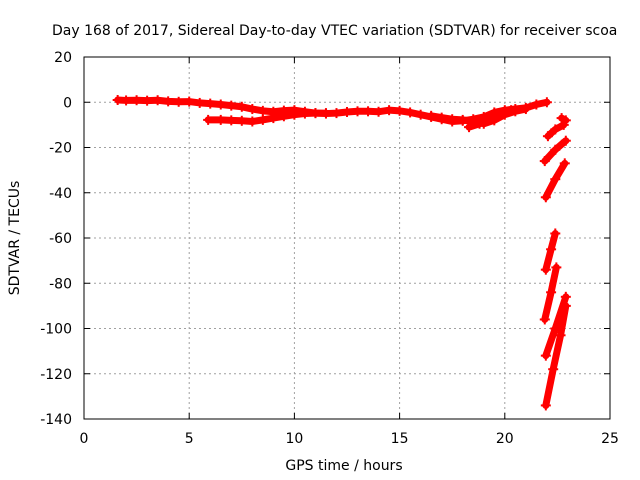 This screenshot has height=480, width=640. I want to click on x-tick-label: 15, so click(400, 439).